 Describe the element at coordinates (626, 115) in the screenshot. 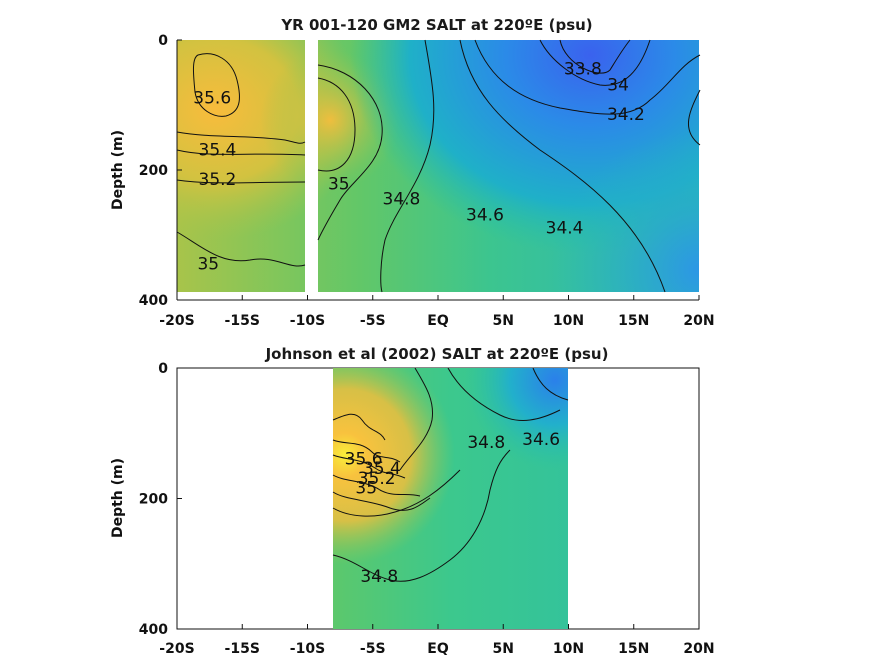

I see `contour-label: 34.2` at that location.